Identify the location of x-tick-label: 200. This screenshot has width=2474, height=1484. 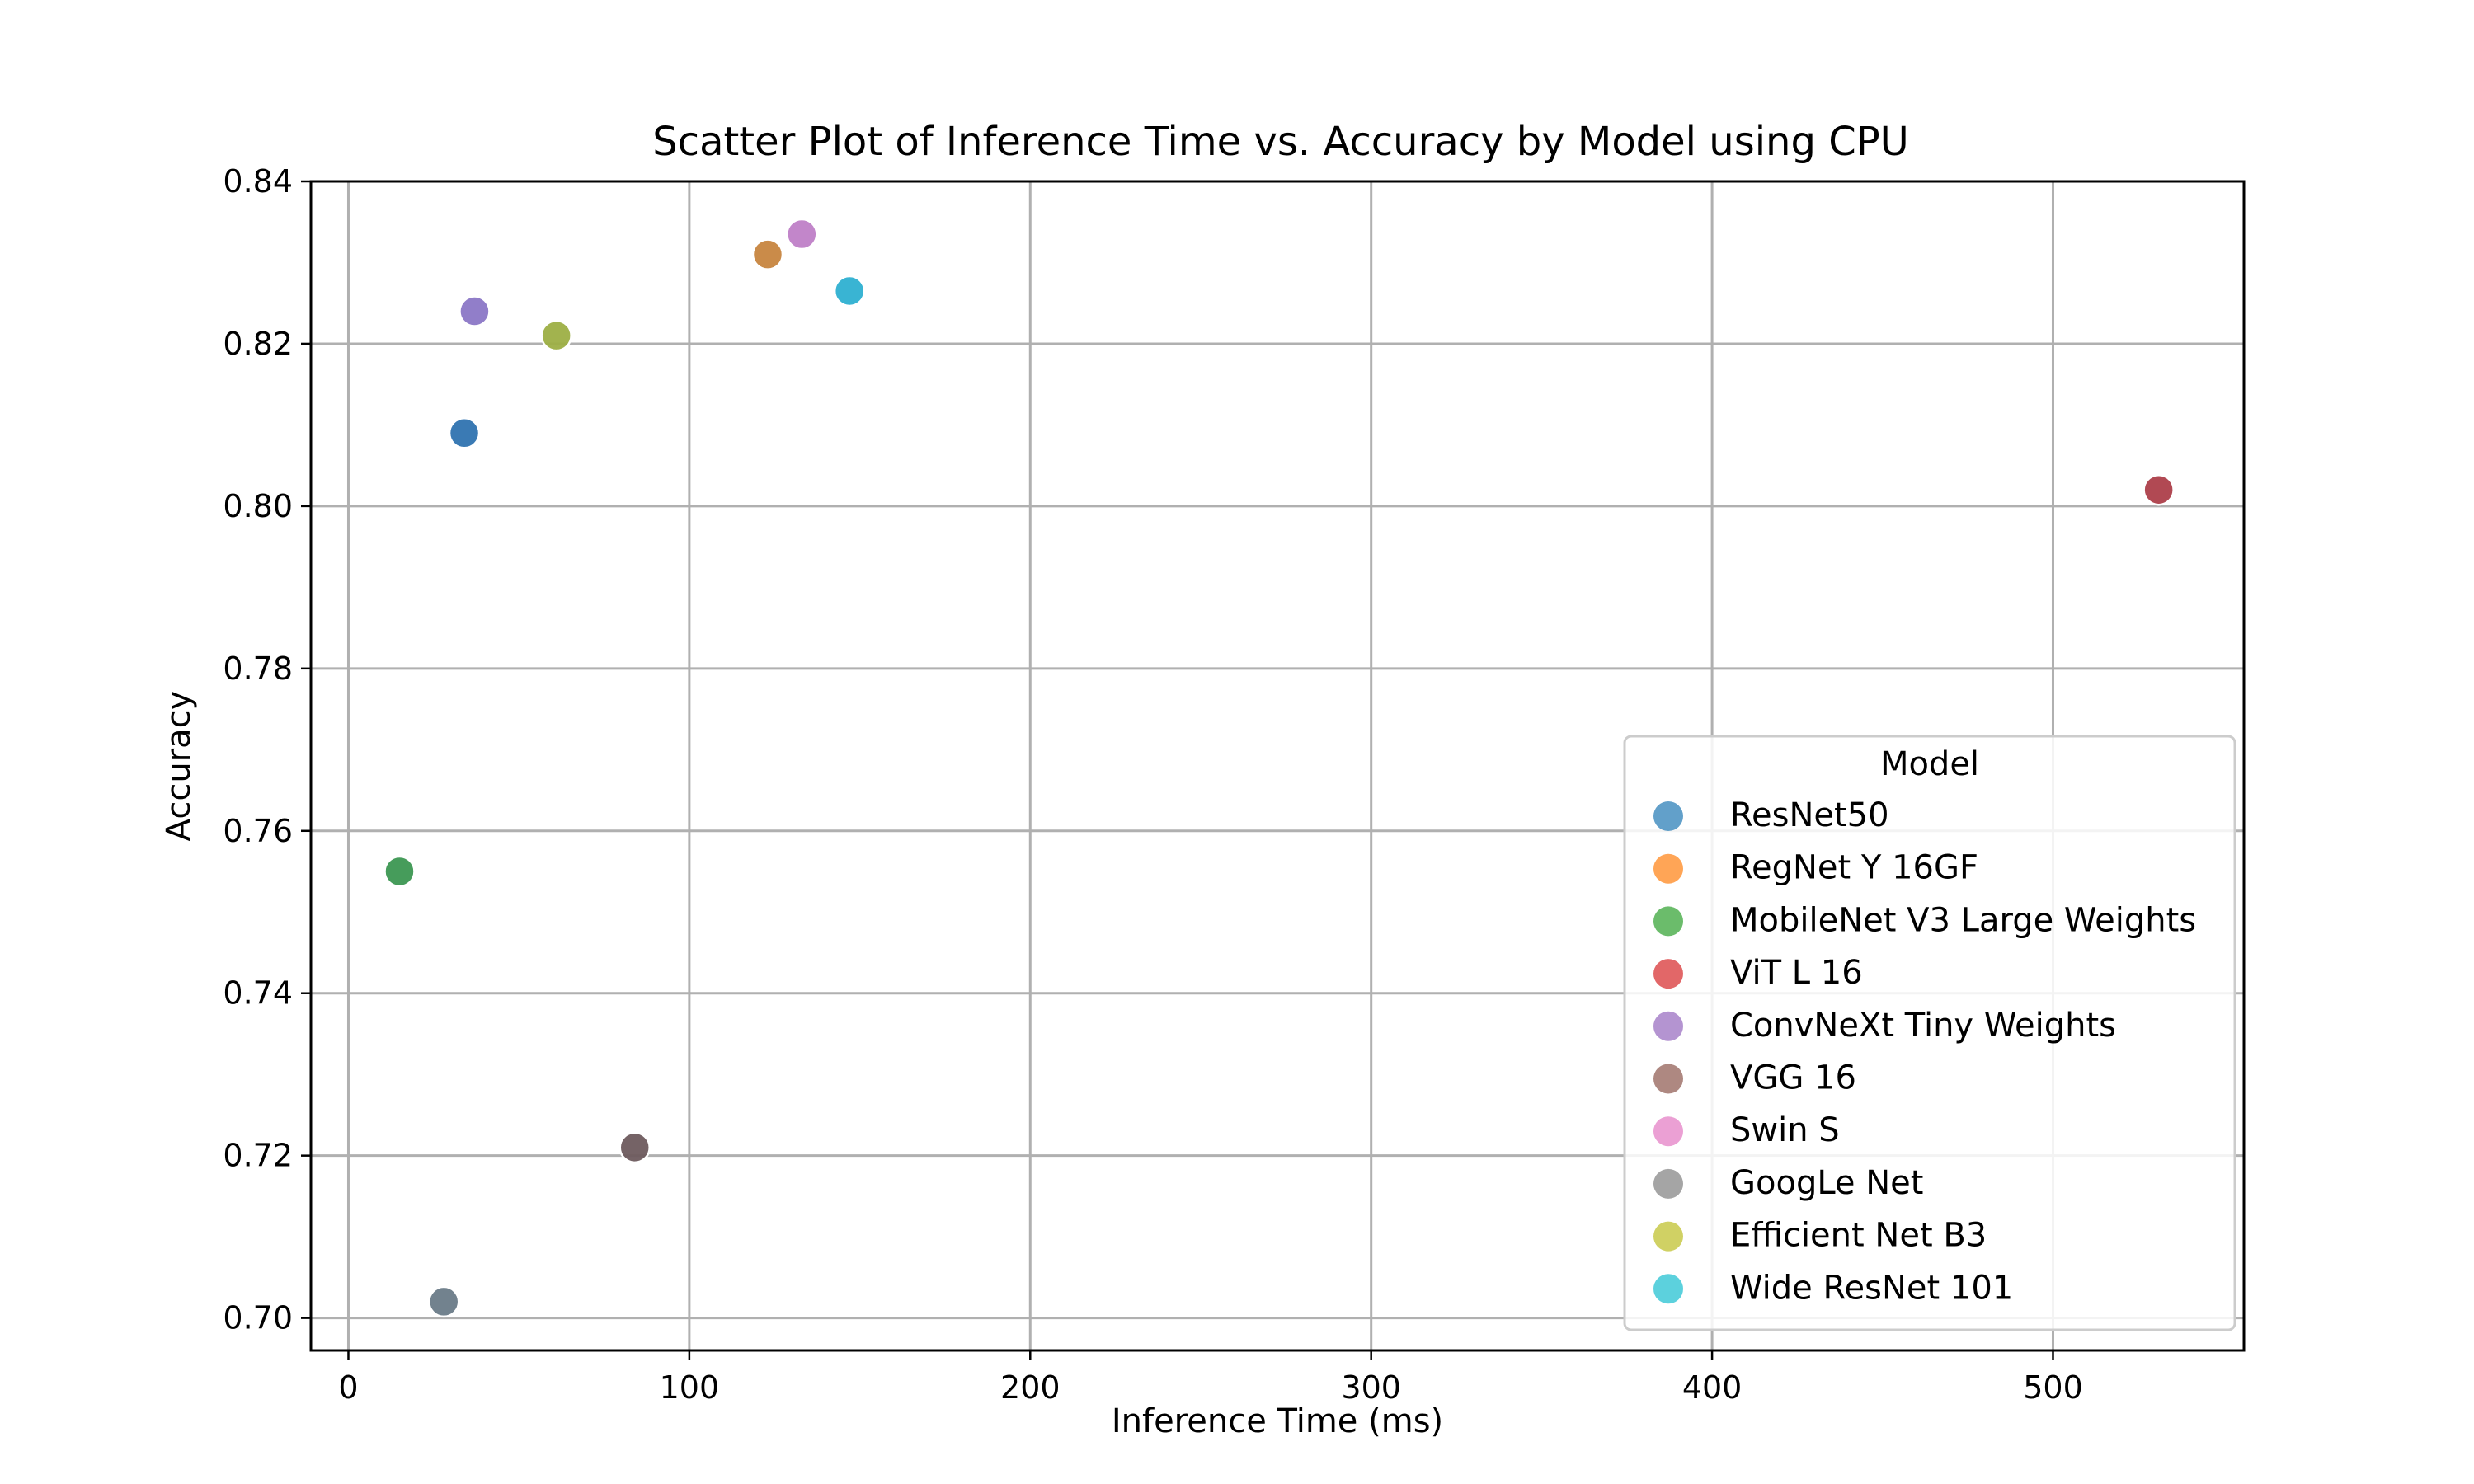
(1030, 1387).